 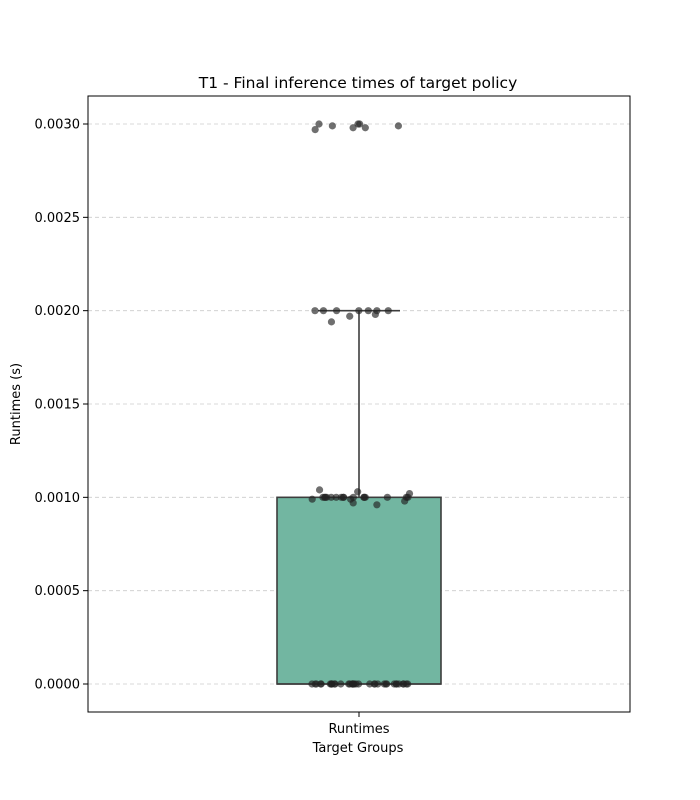 I want to click on x-axis-title: Target Groups, so click(x=358, y=748).